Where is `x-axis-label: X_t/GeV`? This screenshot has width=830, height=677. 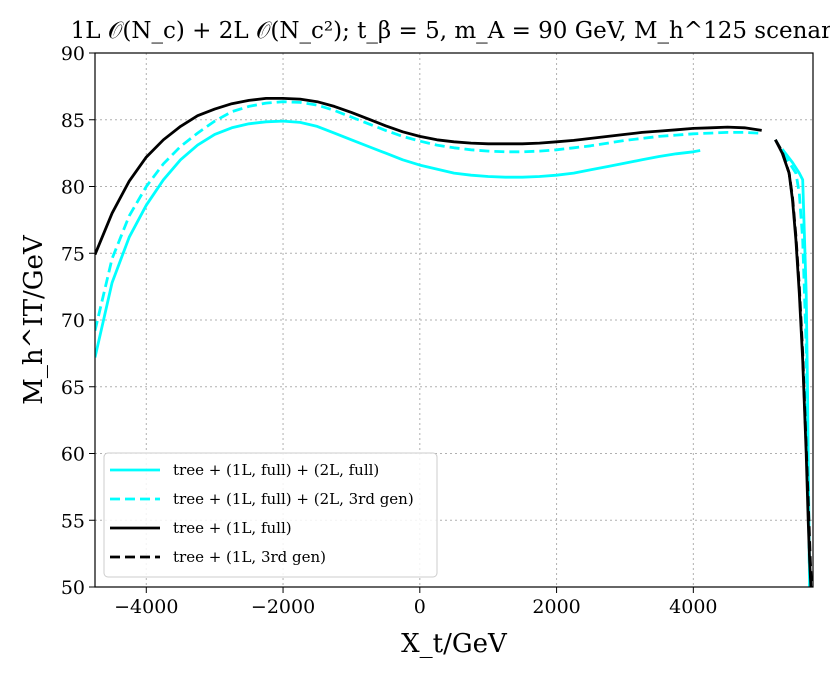
x-axis-label: X_t/GeV is located at coordinates (454, 644).